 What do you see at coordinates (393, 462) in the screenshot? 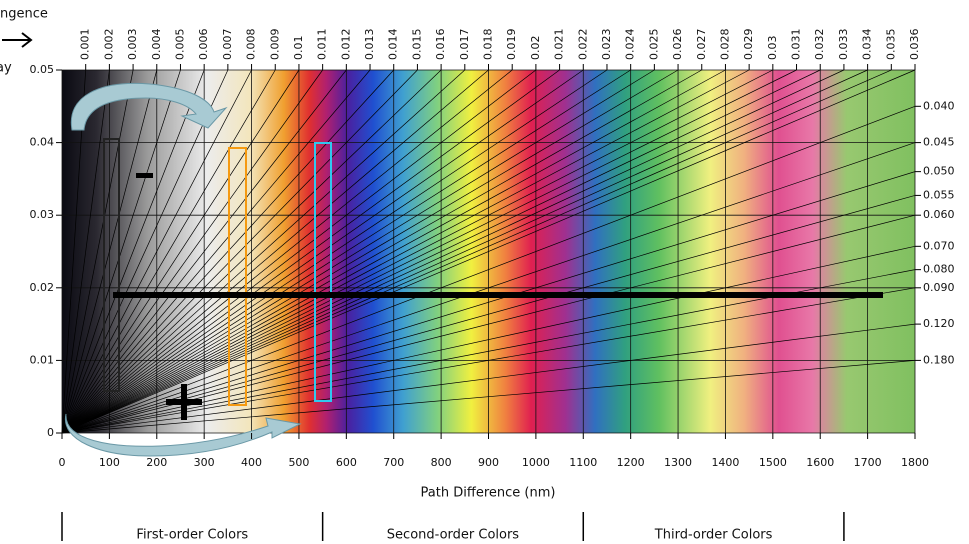
I see `x-tick-label: 700` at bounding box center [393, 462].